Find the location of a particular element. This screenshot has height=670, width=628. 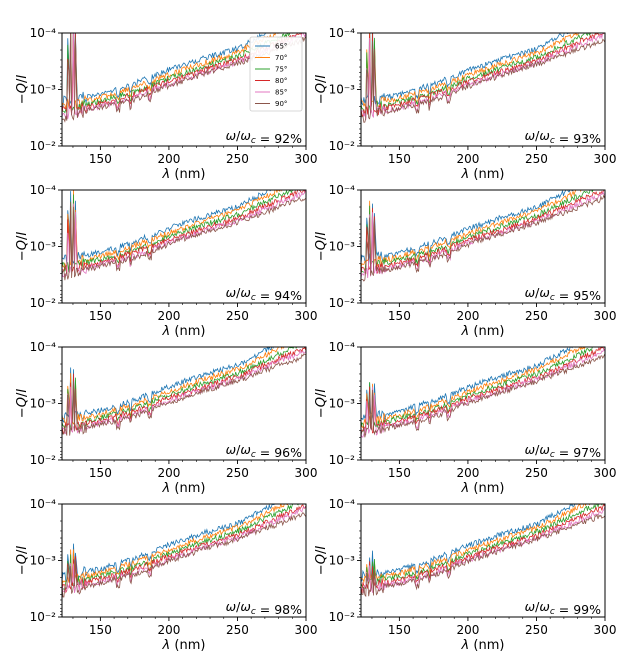

panel-annotation: ω/ωc = 92% is located at coordinates (264, 137).